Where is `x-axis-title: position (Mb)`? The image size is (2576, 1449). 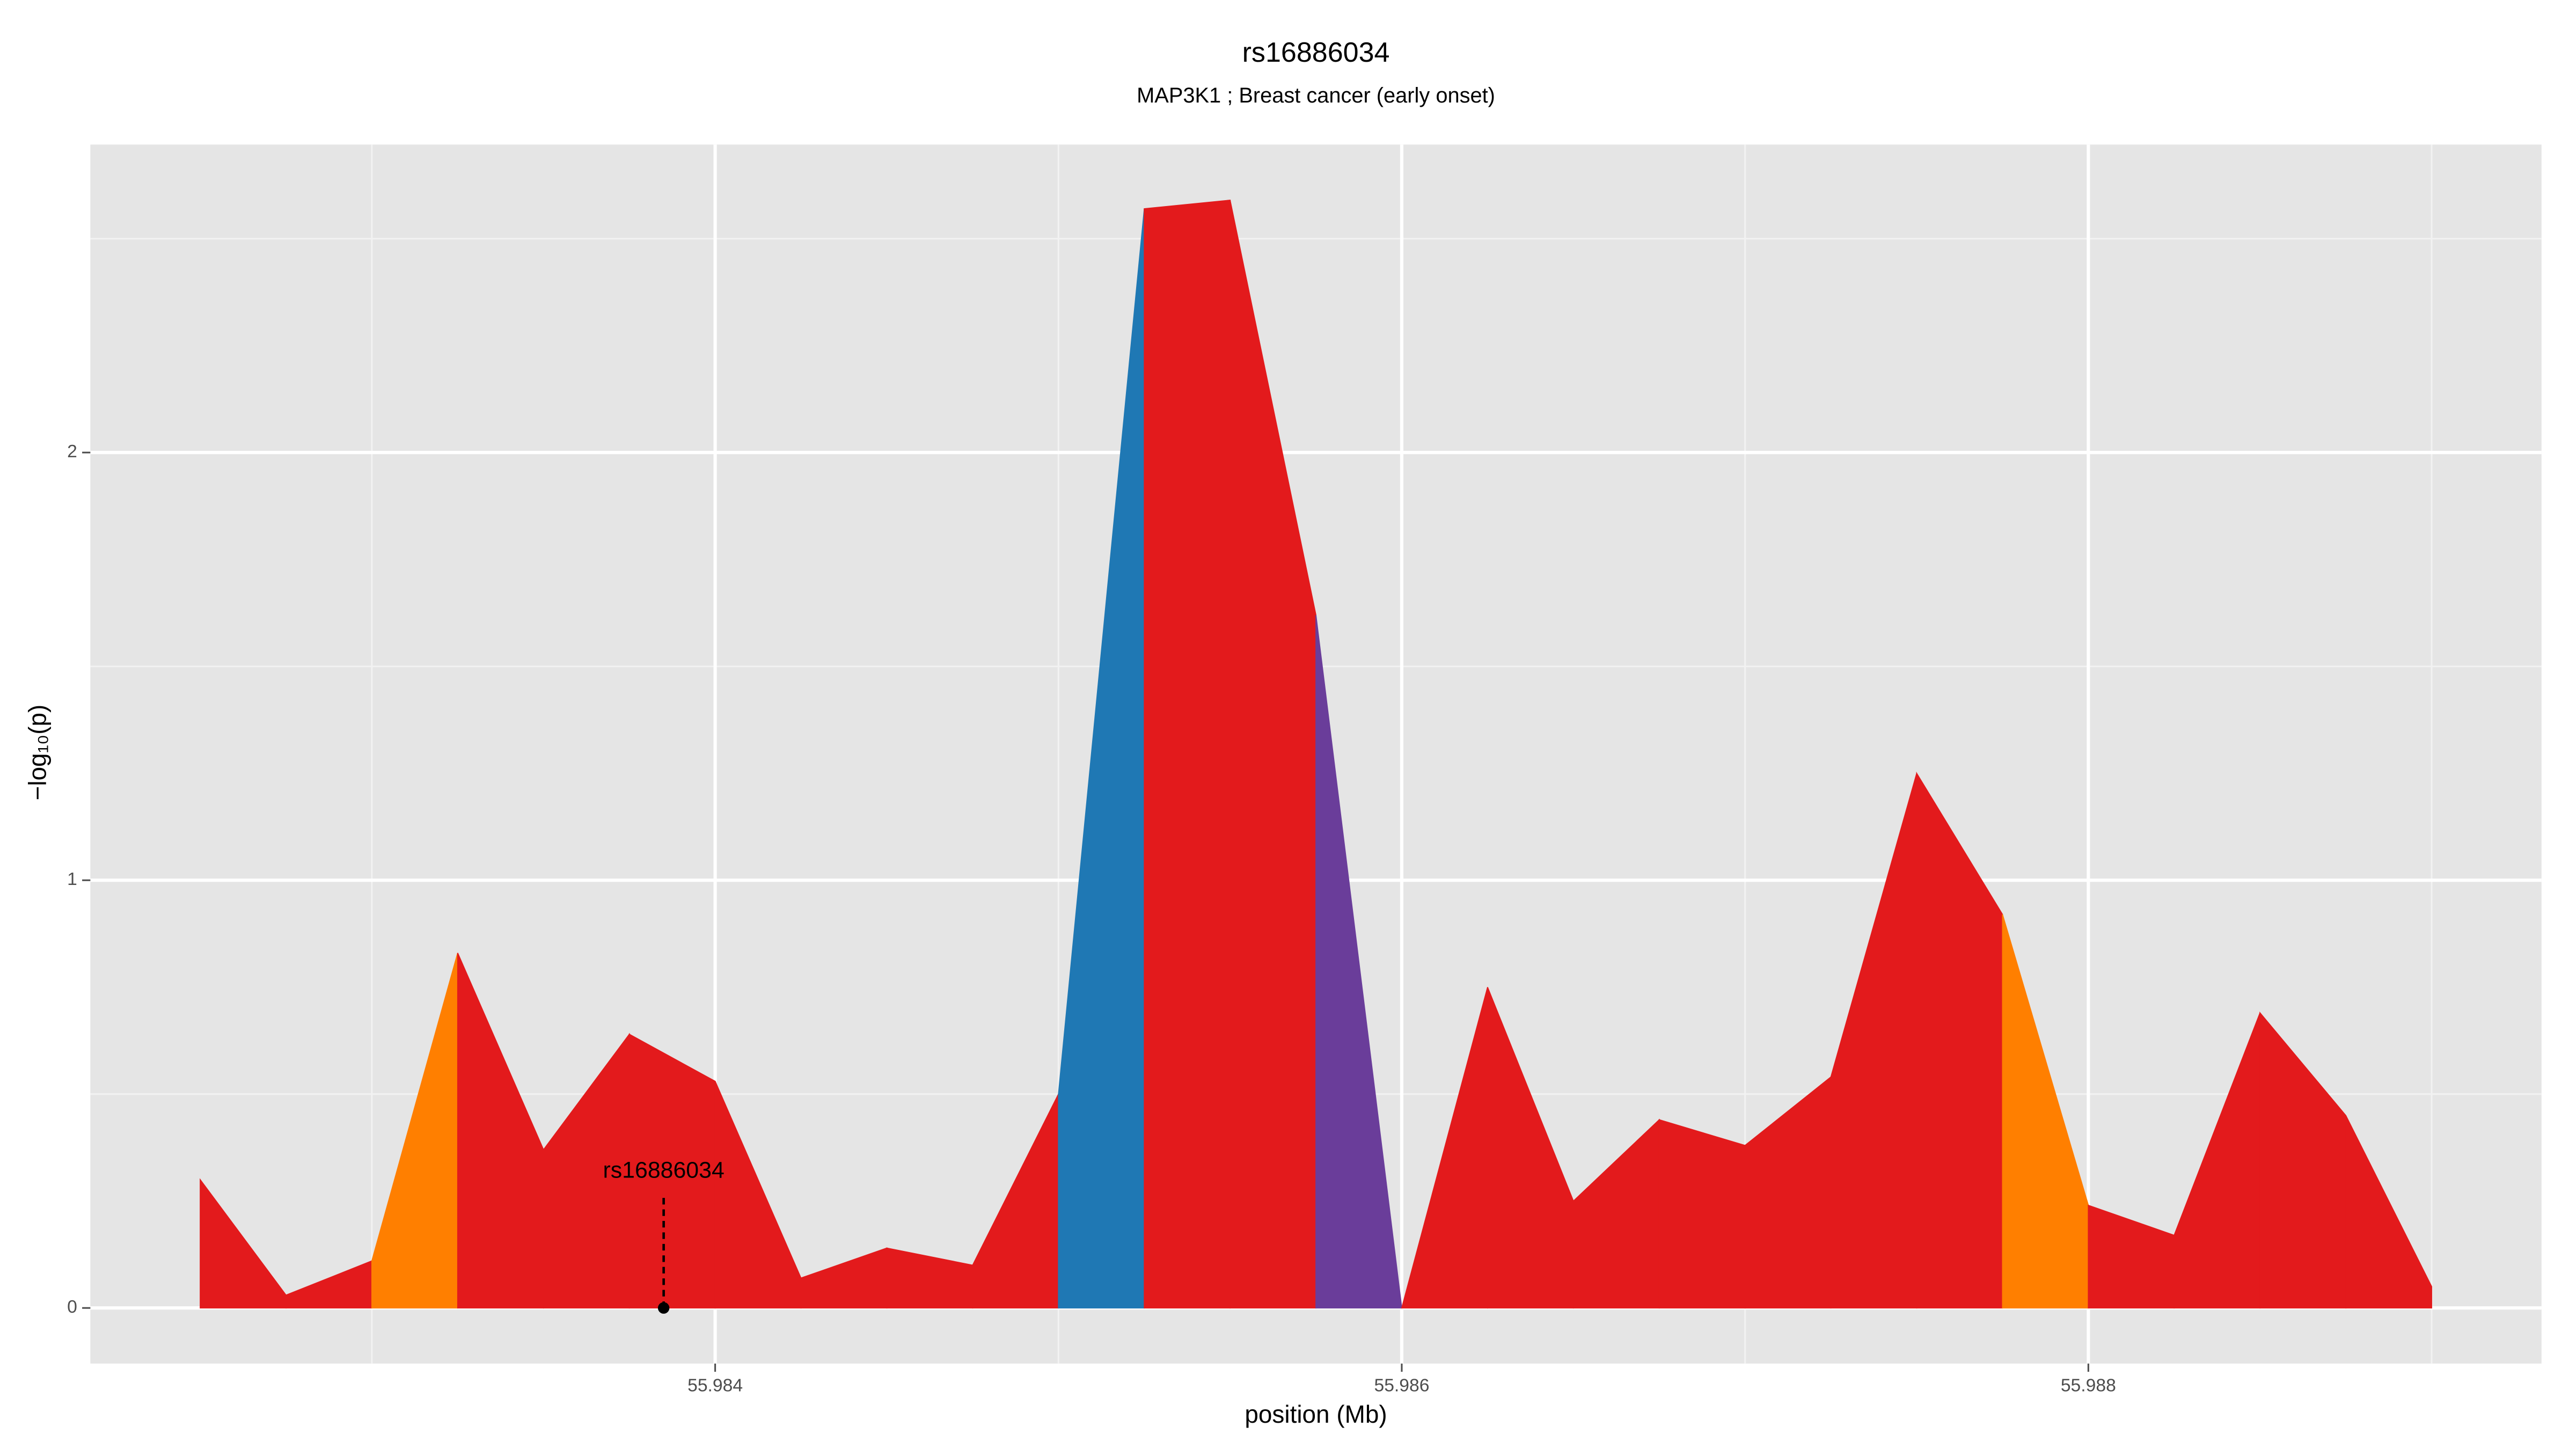
x-axis-title: position (Mb) is located at coordinates (1316, 1414).